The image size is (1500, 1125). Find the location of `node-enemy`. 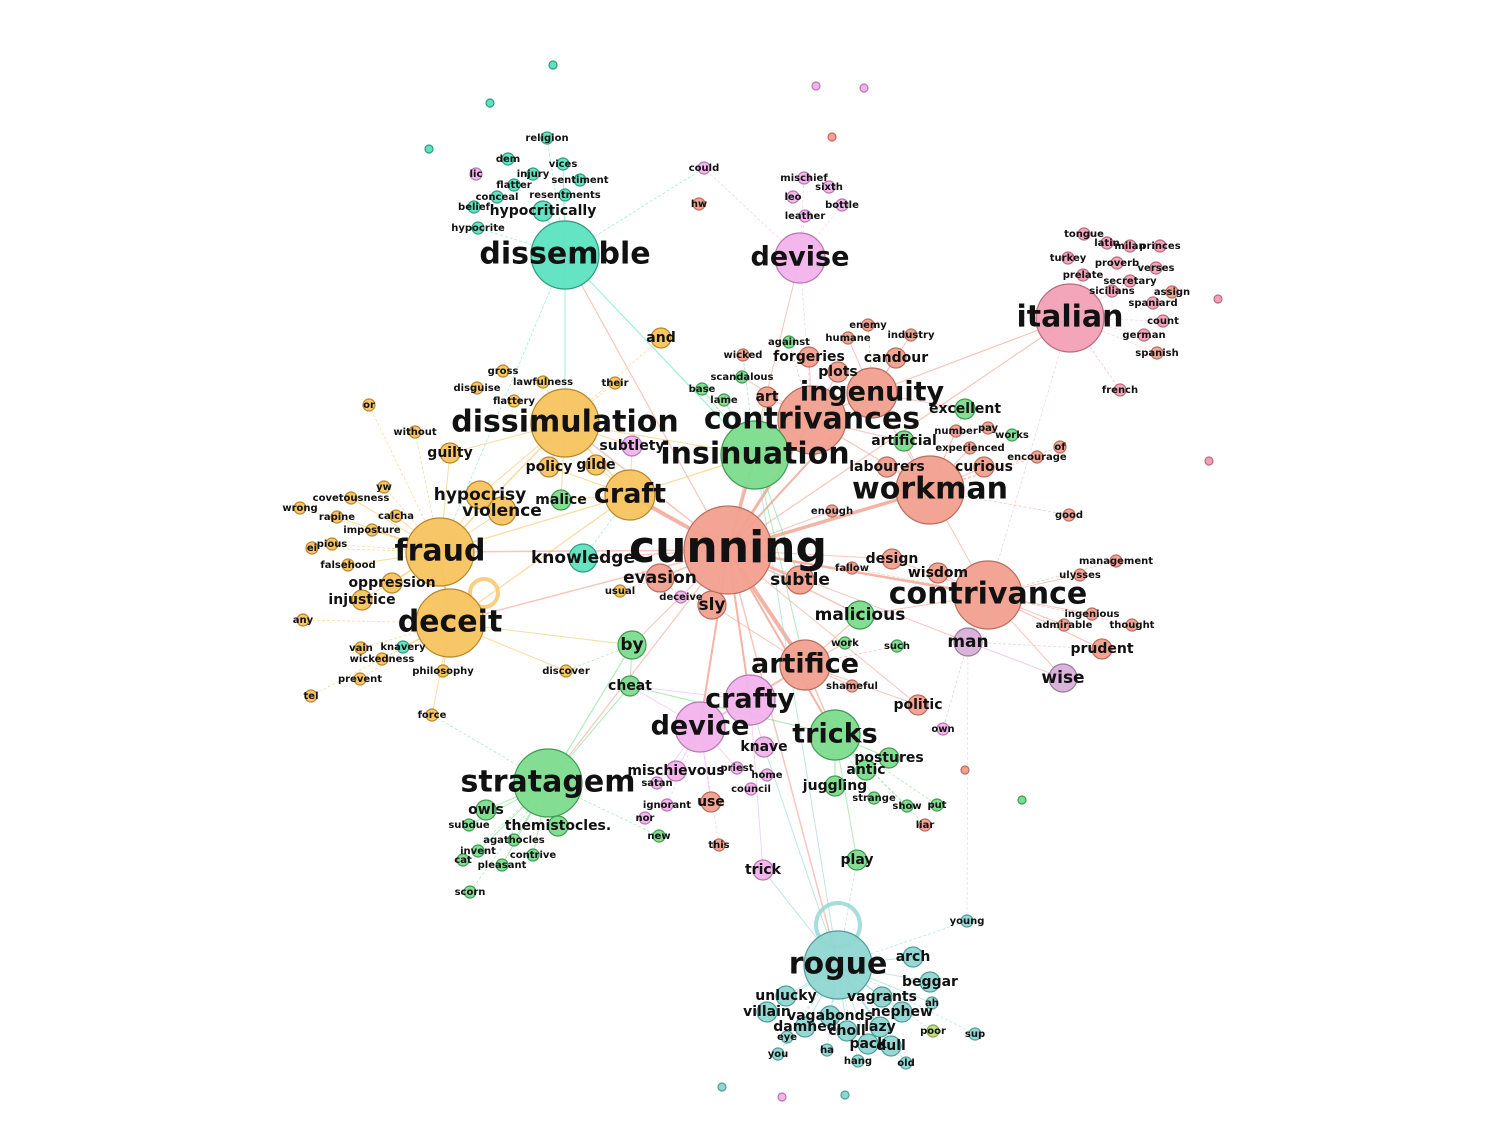

node-enemy is located at coordinates (868, 325).